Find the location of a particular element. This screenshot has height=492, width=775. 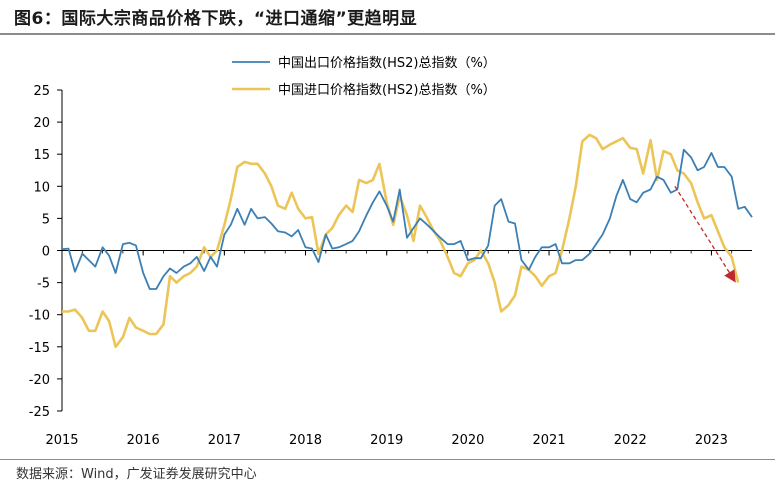

y-tick-label: 5 is located at coordinates (46, 219).